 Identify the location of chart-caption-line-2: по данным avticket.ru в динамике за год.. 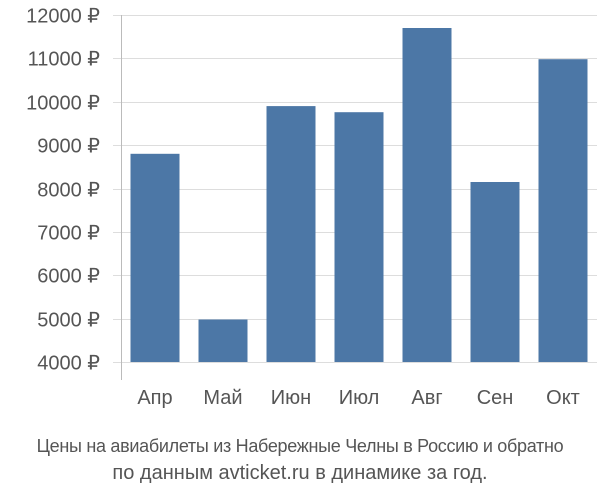
(300, 473).